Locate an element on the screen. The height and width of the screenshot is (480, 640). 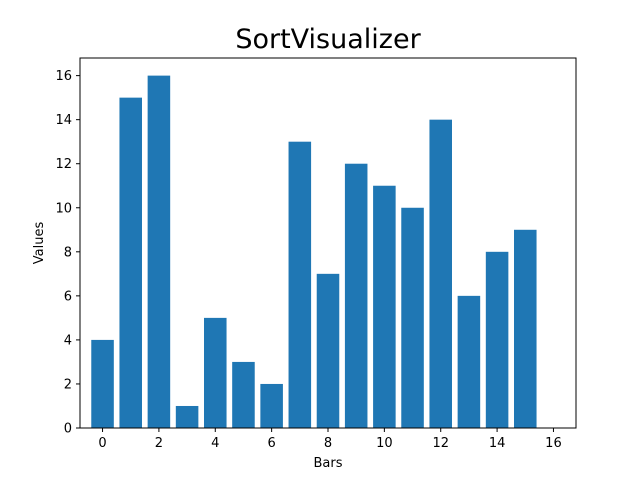
y-axis-label: Values is located at coordinates (39, 243).